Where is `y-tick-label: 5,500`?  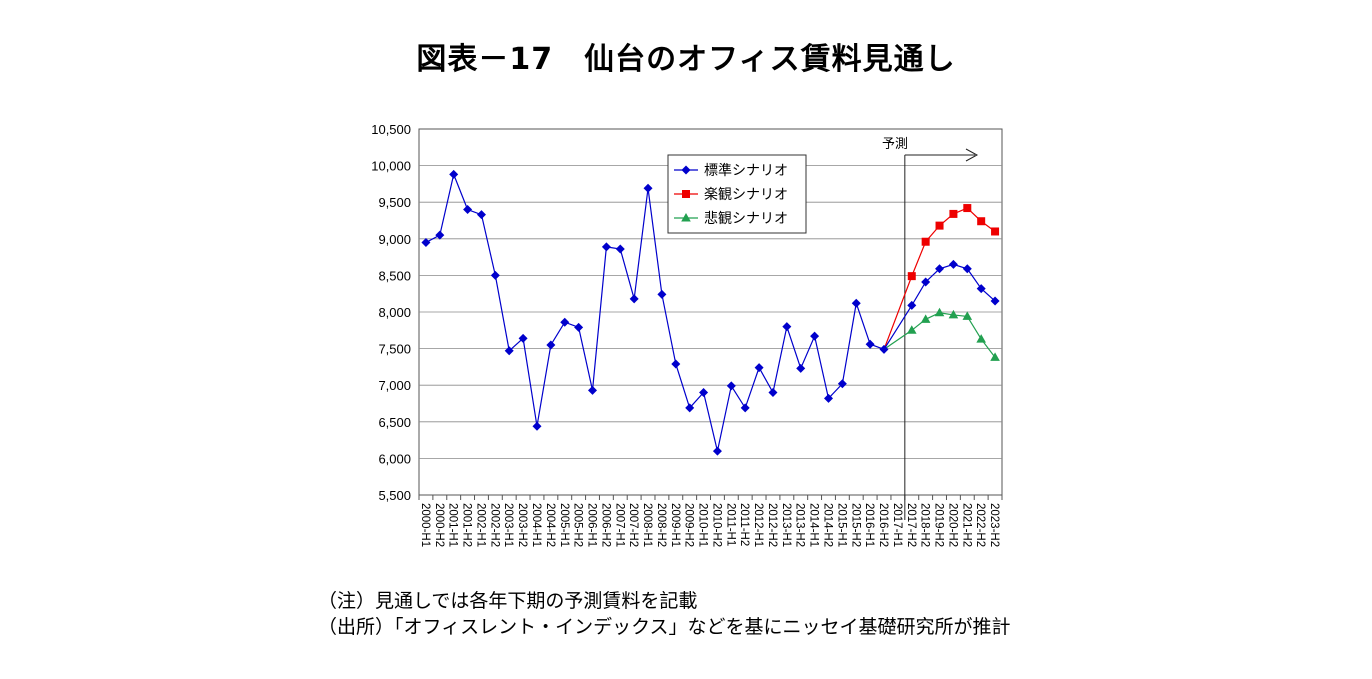 y-tick-label: 5,500 is located at coordinates (394, 495).